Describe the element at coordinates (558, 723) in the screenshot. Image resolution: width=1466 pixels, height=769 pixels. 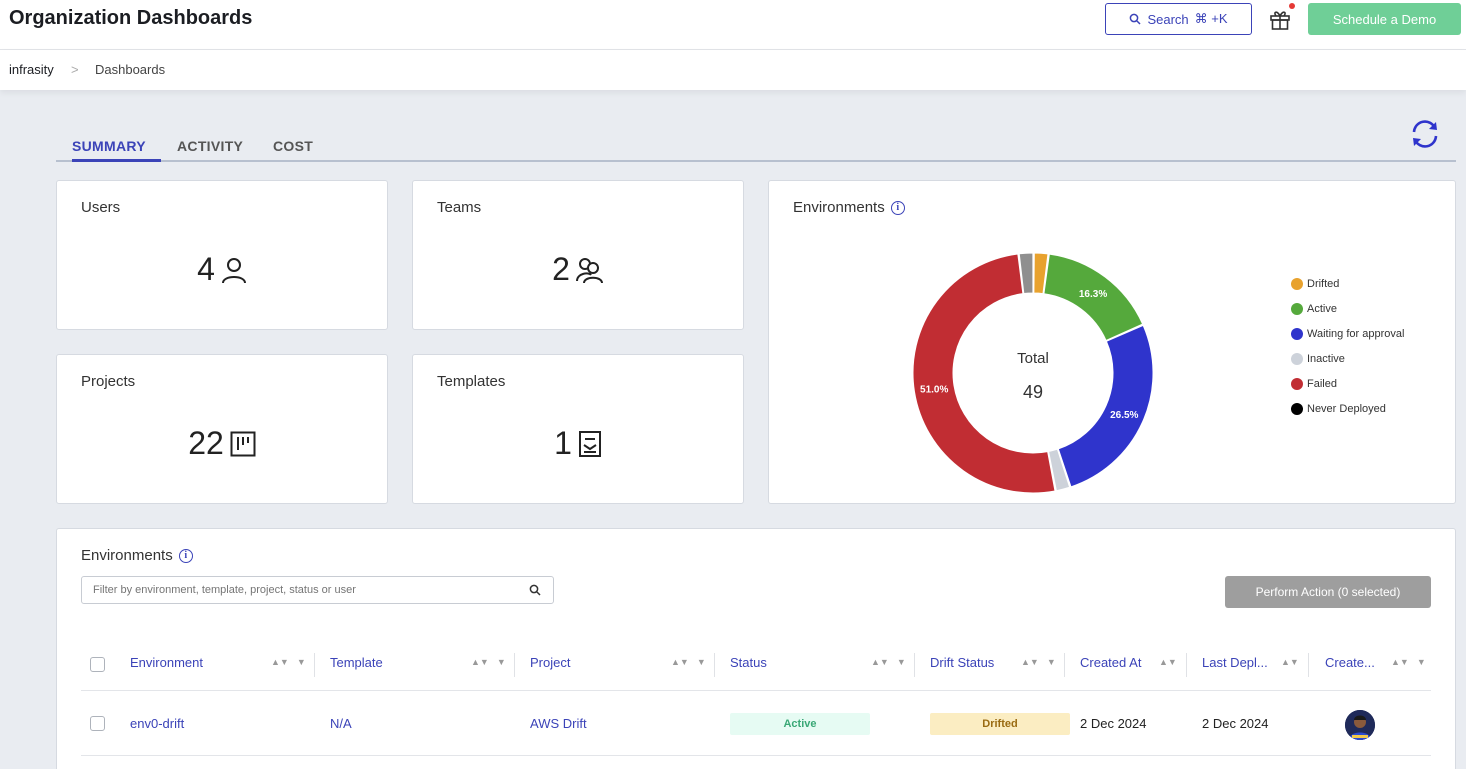
I see `project-name-link: AWS Drift` at that location.